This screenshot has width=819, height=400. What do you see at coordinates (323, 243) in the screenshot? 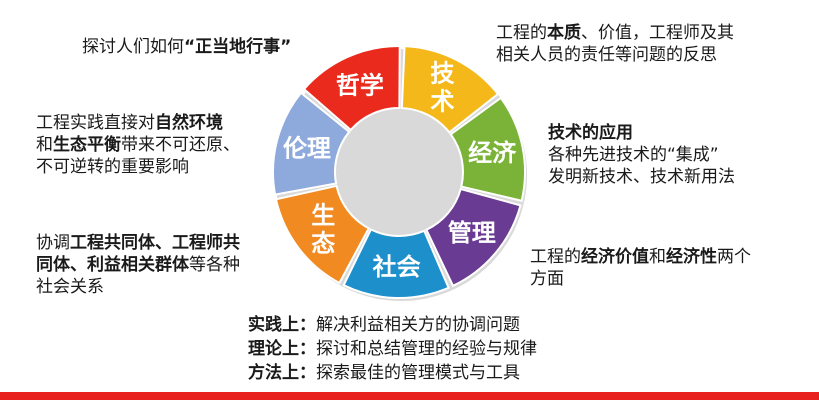
I see `segment-label-ecology: 态` at bounding box center [323, 243].